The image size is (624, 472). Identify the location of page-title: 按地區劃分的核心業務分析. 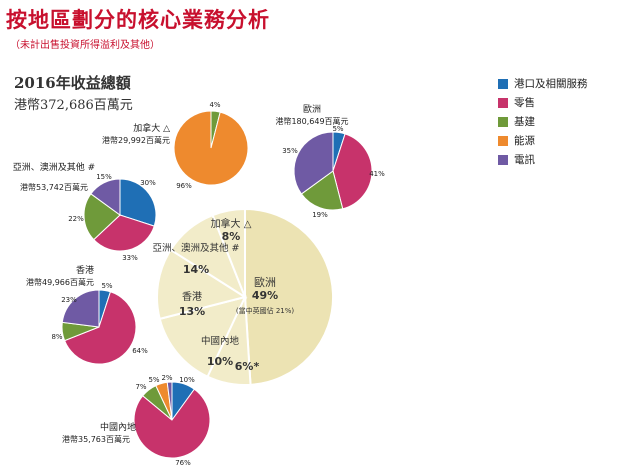
(138, 19).